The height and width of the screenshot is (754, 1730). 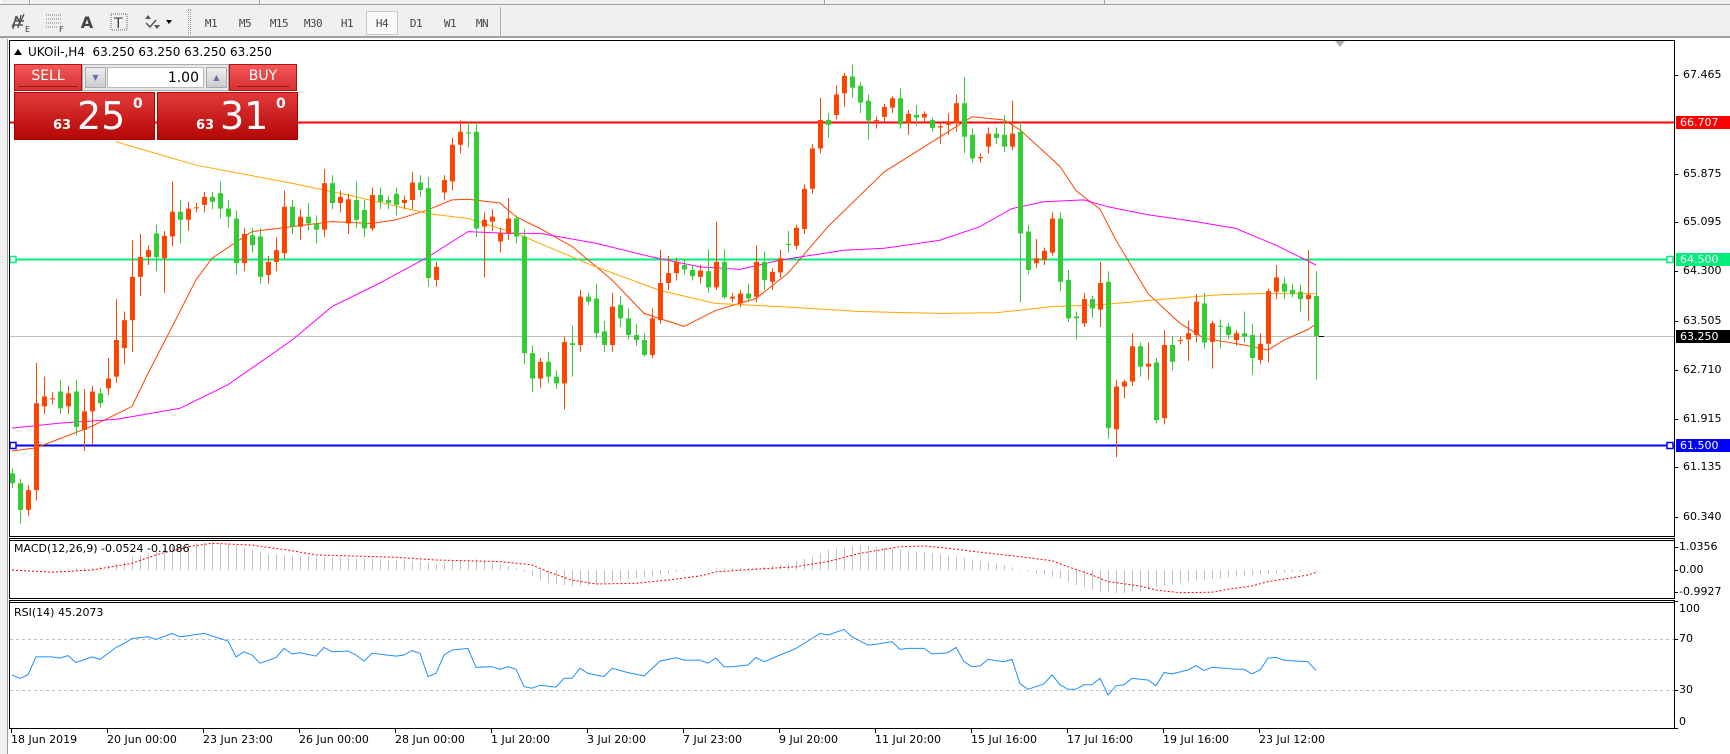 What do you see at coordinates (48, 77) in the screenshot?
I see `sell-button: SELL` at bounding box center [48, 77].